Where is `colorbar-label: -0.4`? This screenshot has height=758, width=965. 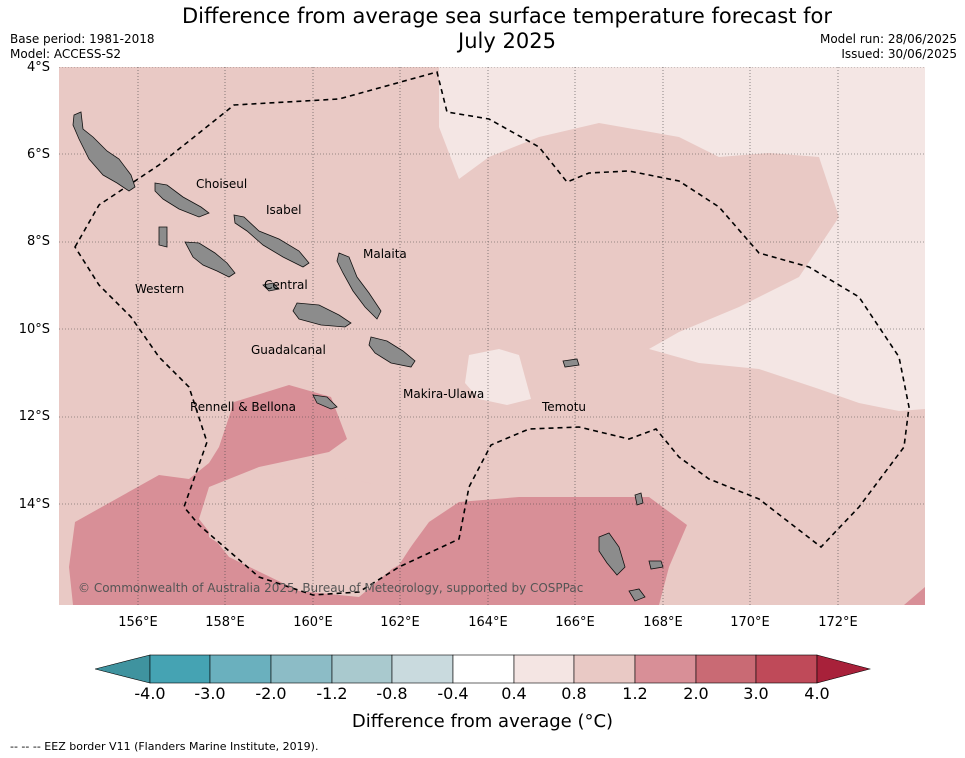
colorbar-label: -0.4 is located at coordinates (453, 693).